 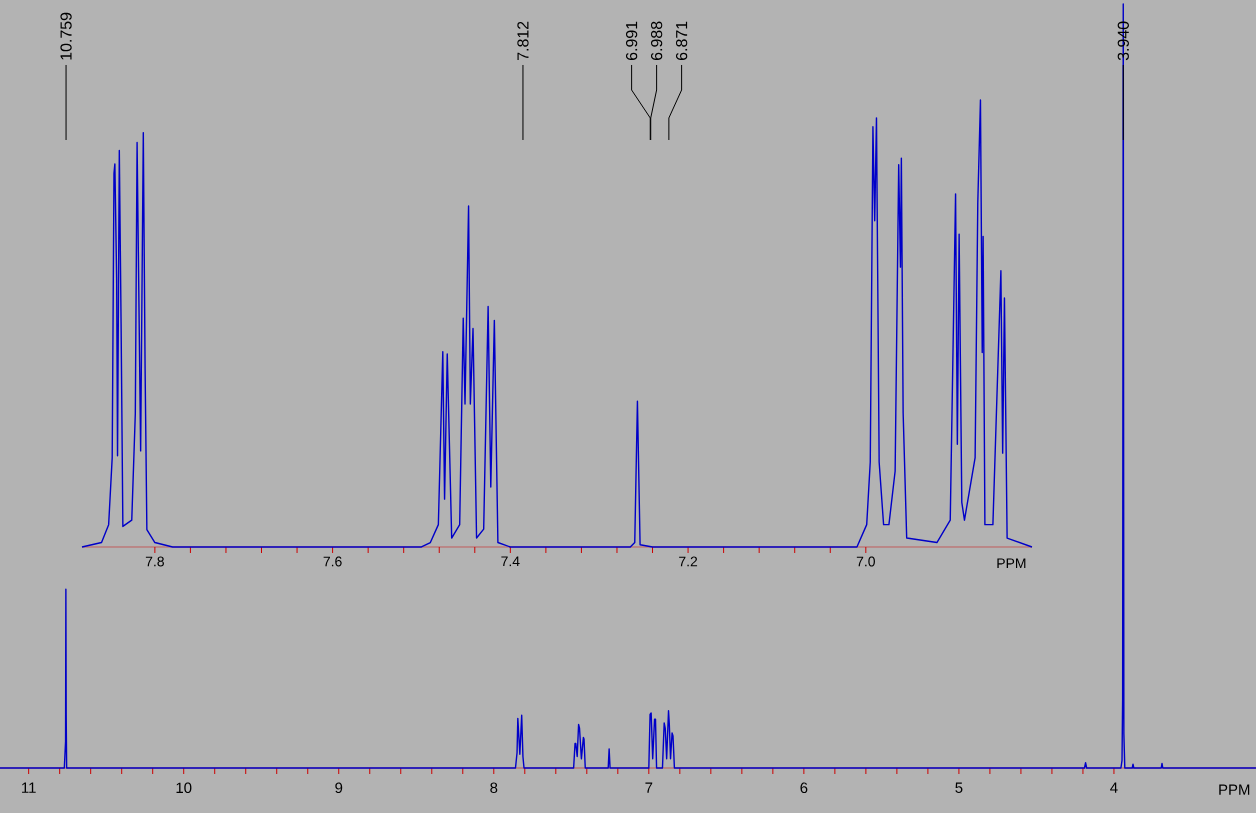 I want to click on x-tick-label: 8, so click(x=494, y=788).